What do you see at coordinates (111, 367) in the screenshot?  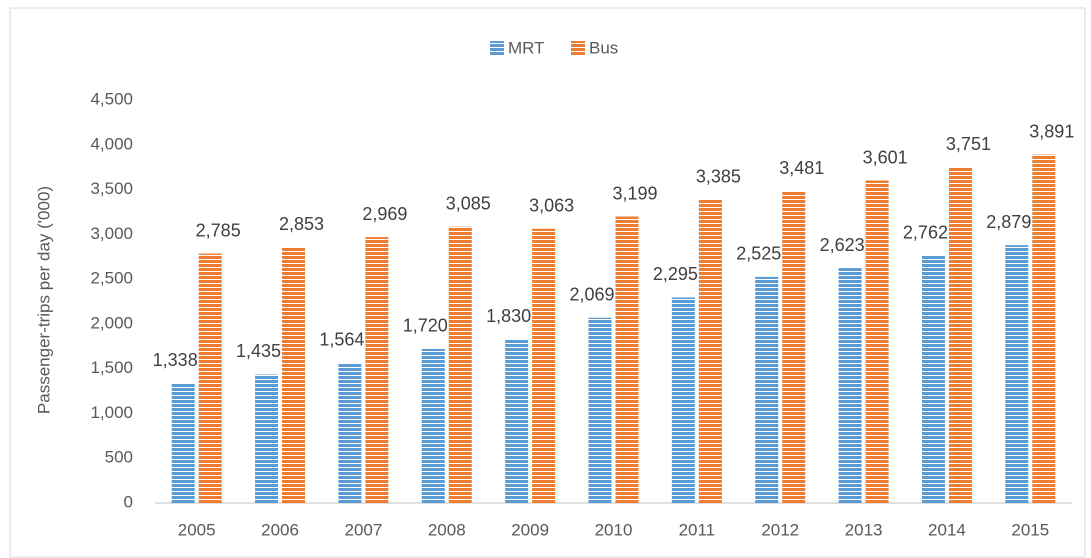 I see `y-tick-label: 1,500` at bounding box center [111, 367].